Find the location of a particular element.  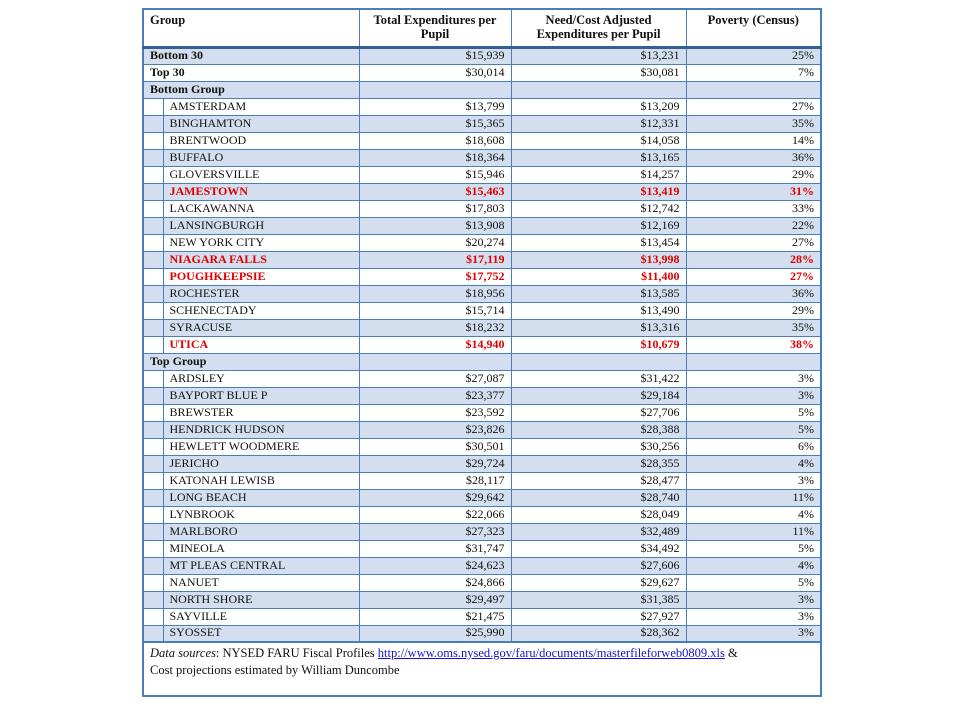

total-expenditures-cell: $18,364 is located at coordinates (435, 157).